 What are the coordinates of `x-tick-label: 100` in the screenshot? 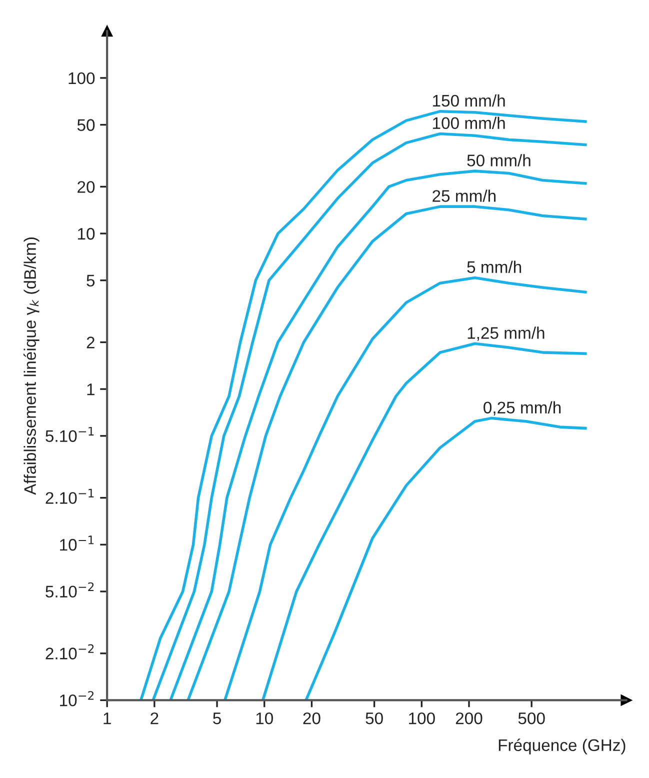 It's located at (422, 718).